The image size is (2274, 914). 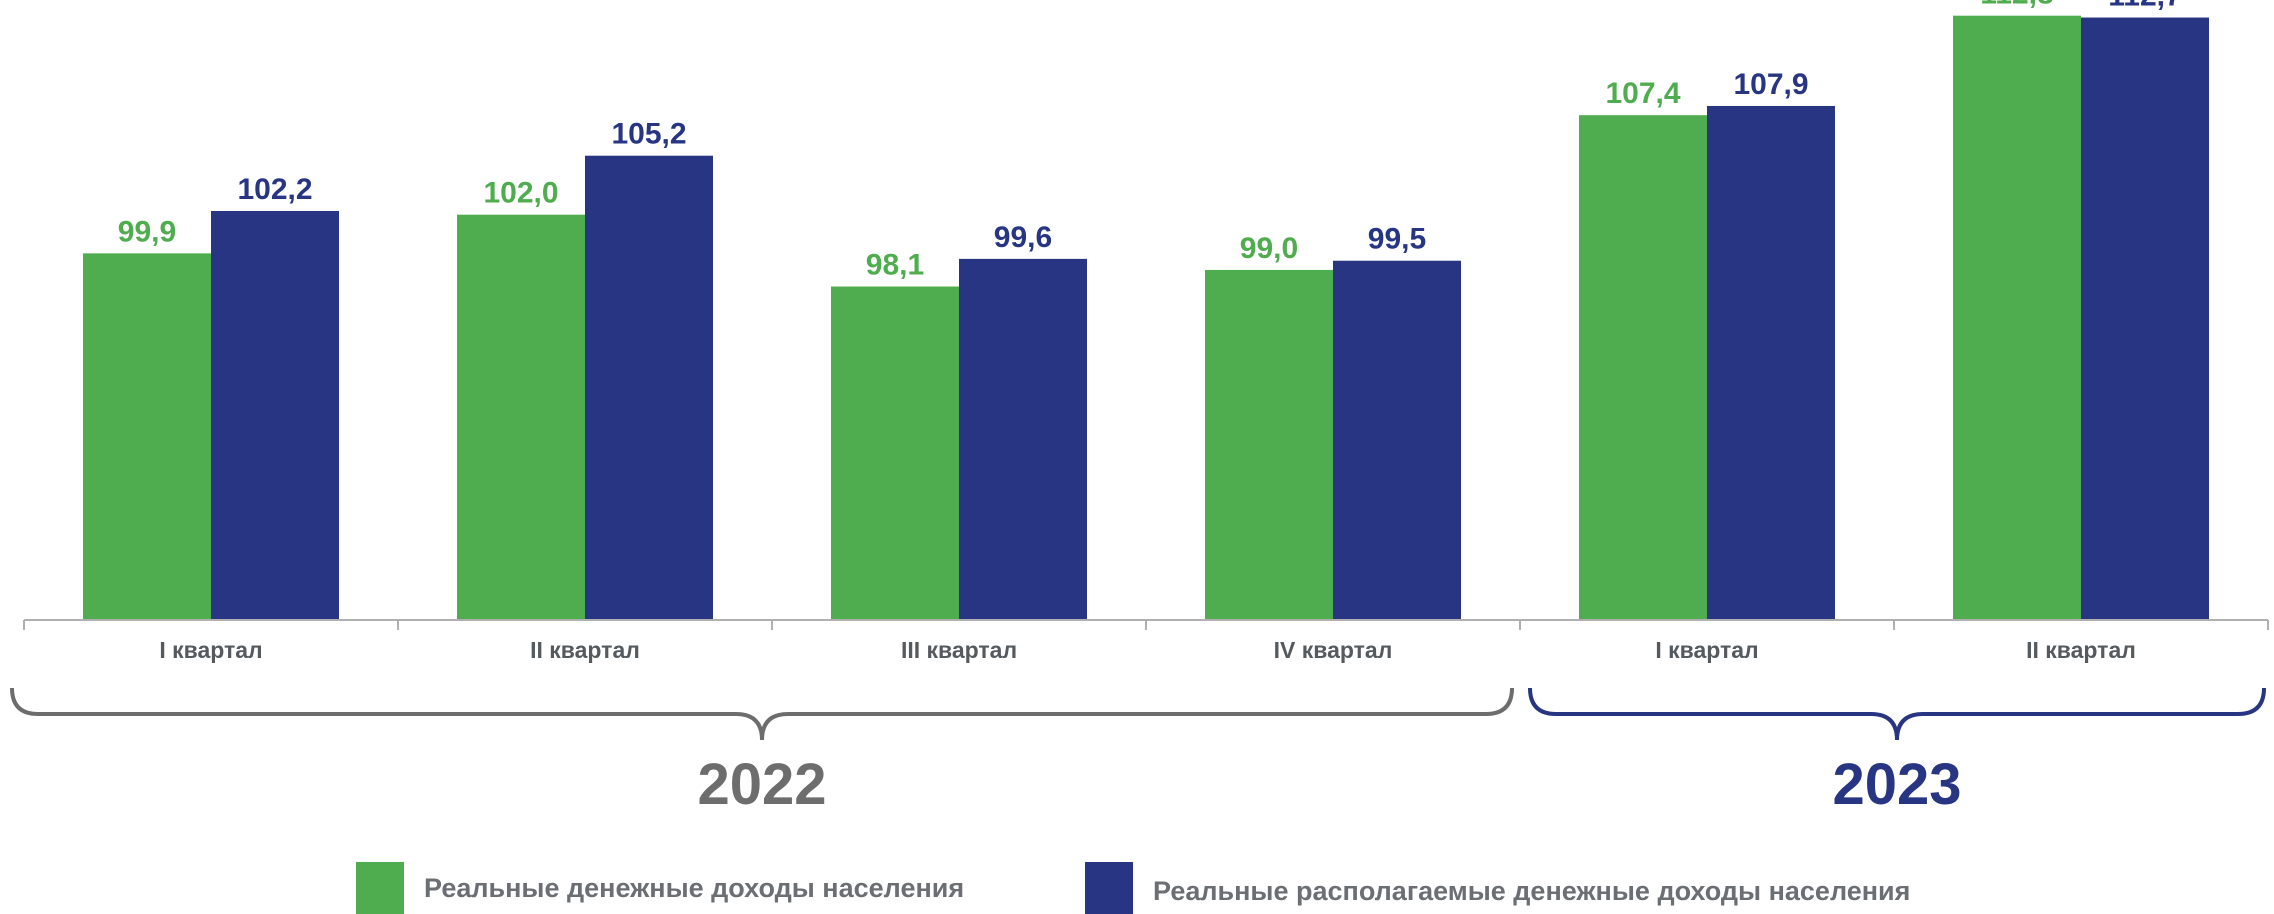 What do you see at coordinates (2144, 6) in the screenshot?
I see `data-label-series-2-cat-5: 112,7` at bounding box center [2144, 6].